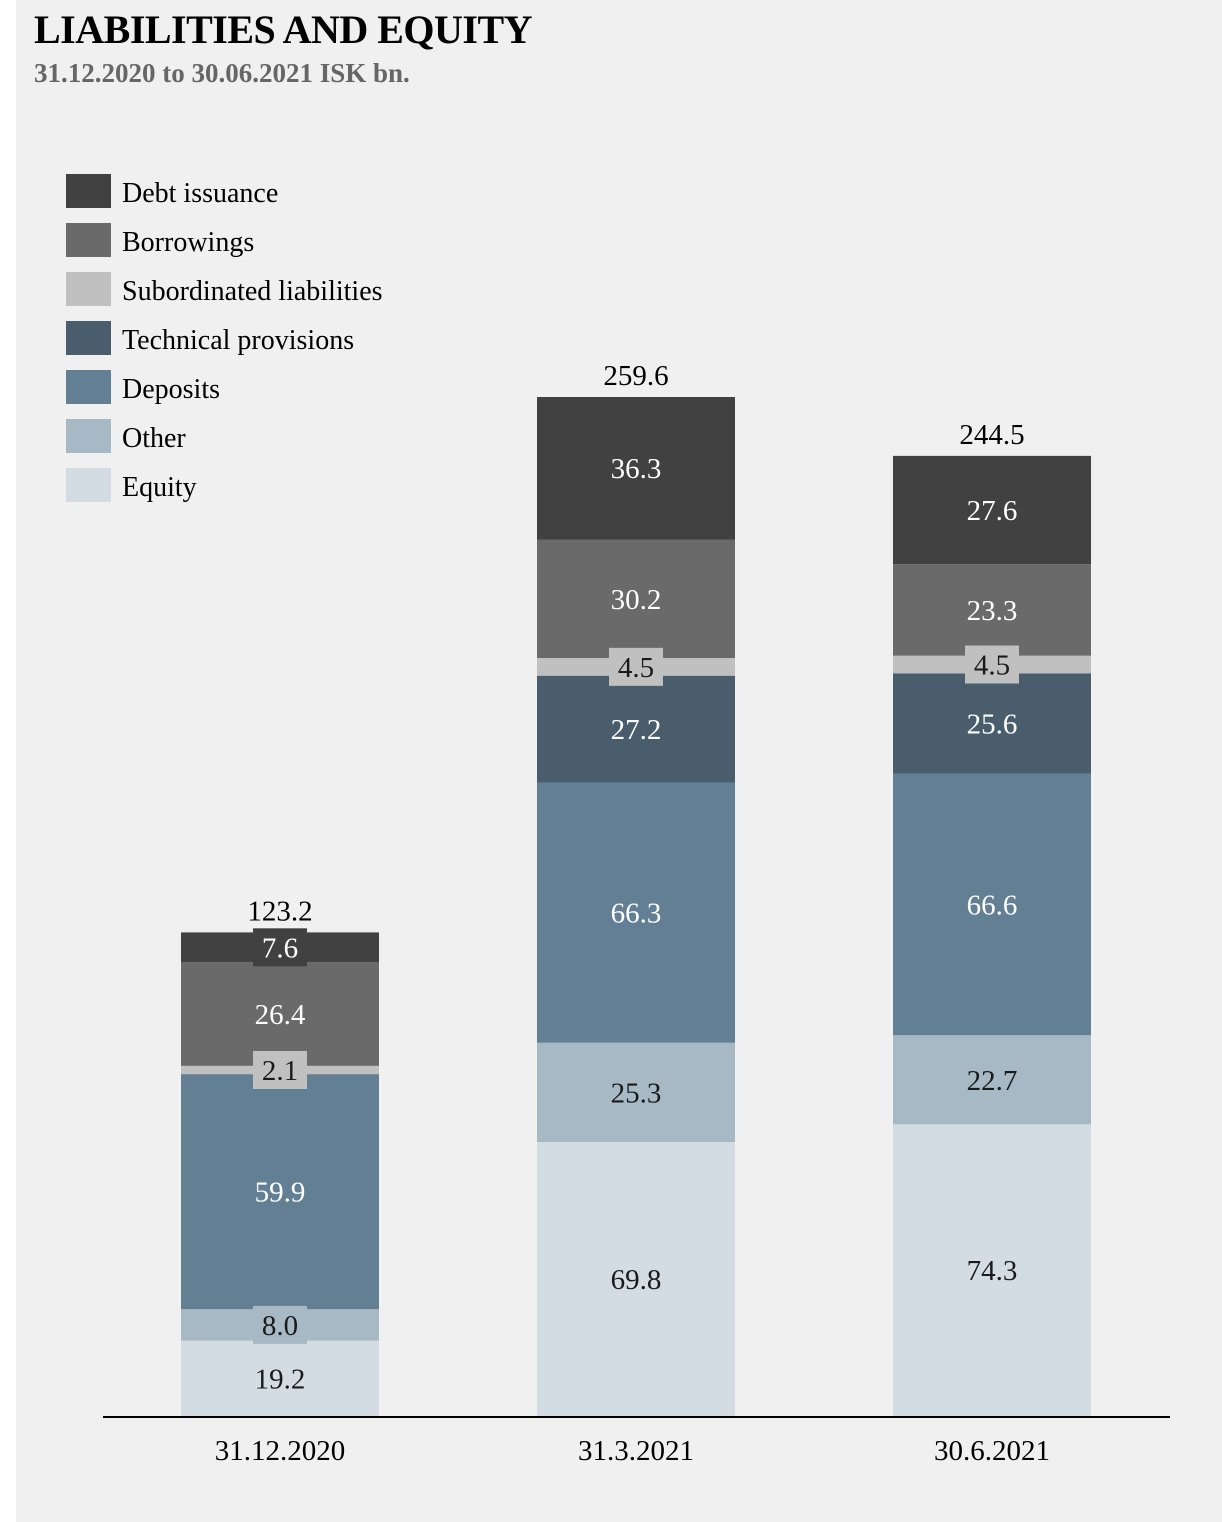 Image resolution: width=1222 pixels, height=1522 pixels. I want to click on value-label-technical-provisions: 25.6, so click(992, 725).